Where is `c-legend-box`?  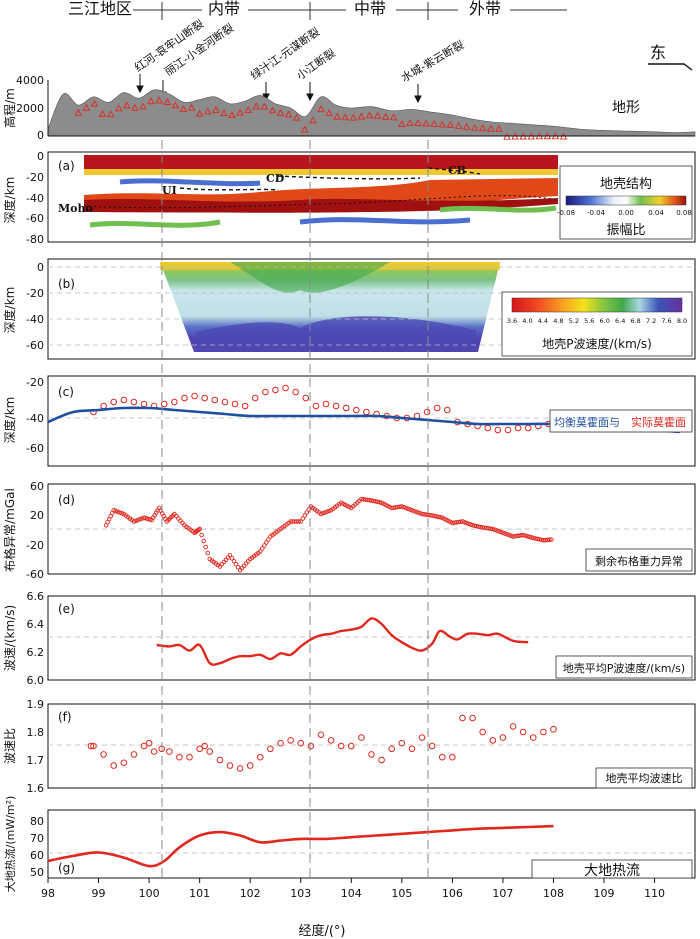
c-legend-box is located at coordinates (621, 421).